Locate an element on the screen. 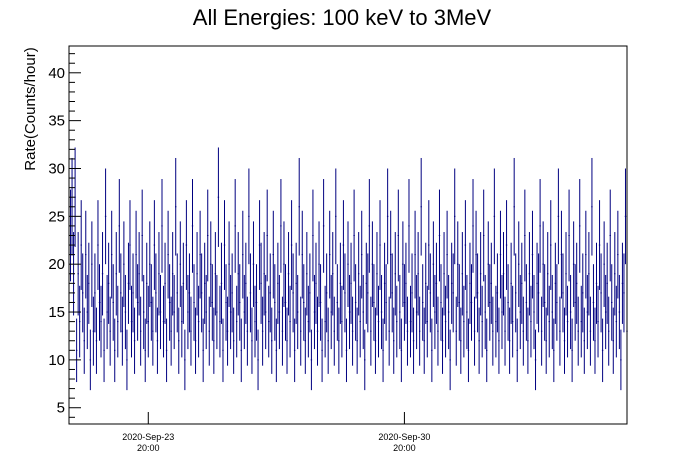  y-tick-label: 35 is located at coordinates (56, 121).